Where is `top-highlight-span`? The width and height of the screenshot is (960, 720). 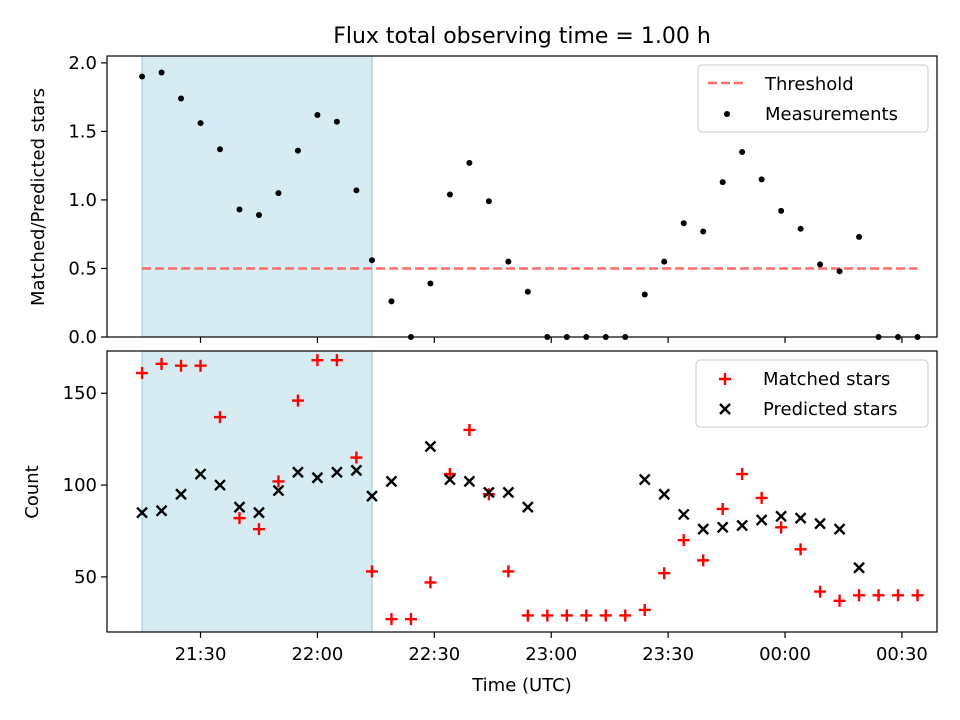 top-highlight-span is located at coordinates (257, 196).